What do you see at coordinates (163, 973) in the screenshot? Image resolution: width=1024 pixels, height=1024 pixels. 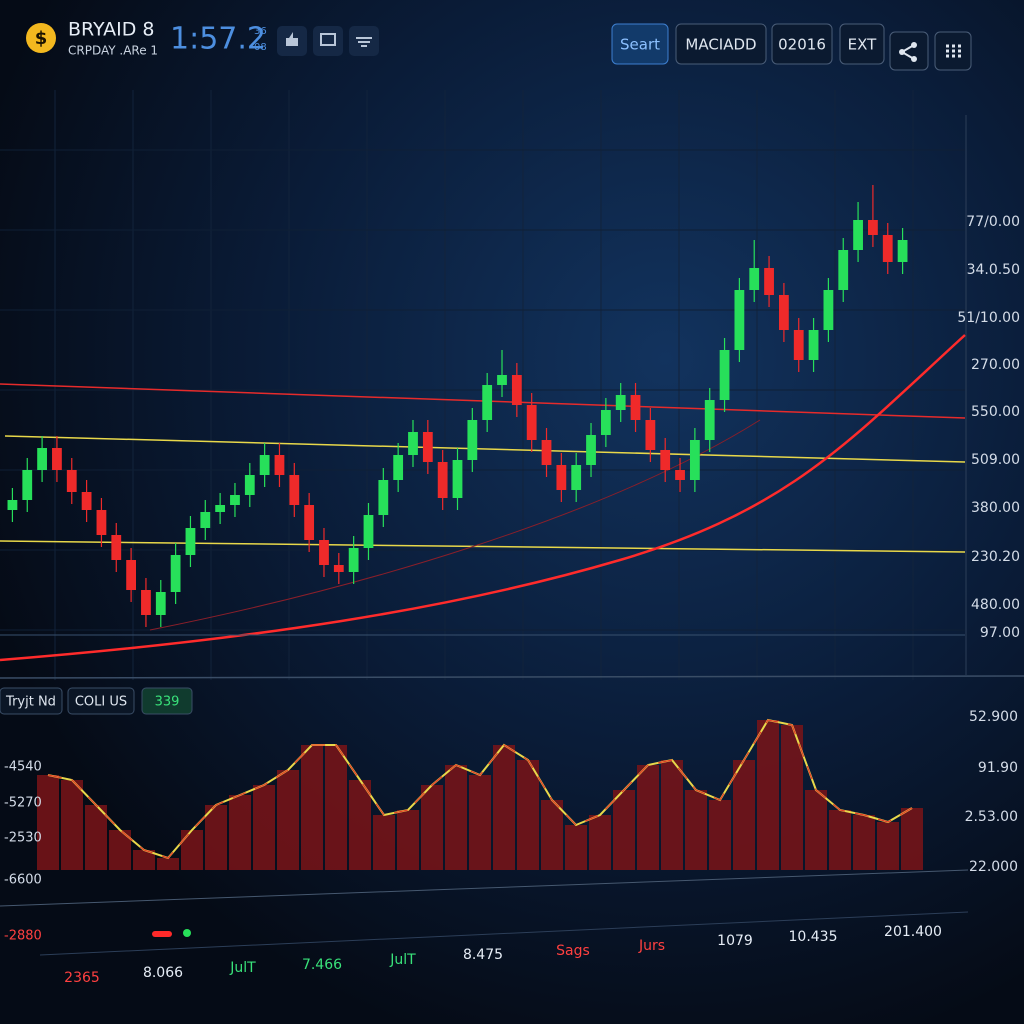 I see `x-tick-label: 8.066` at bounding box center [163, 973].